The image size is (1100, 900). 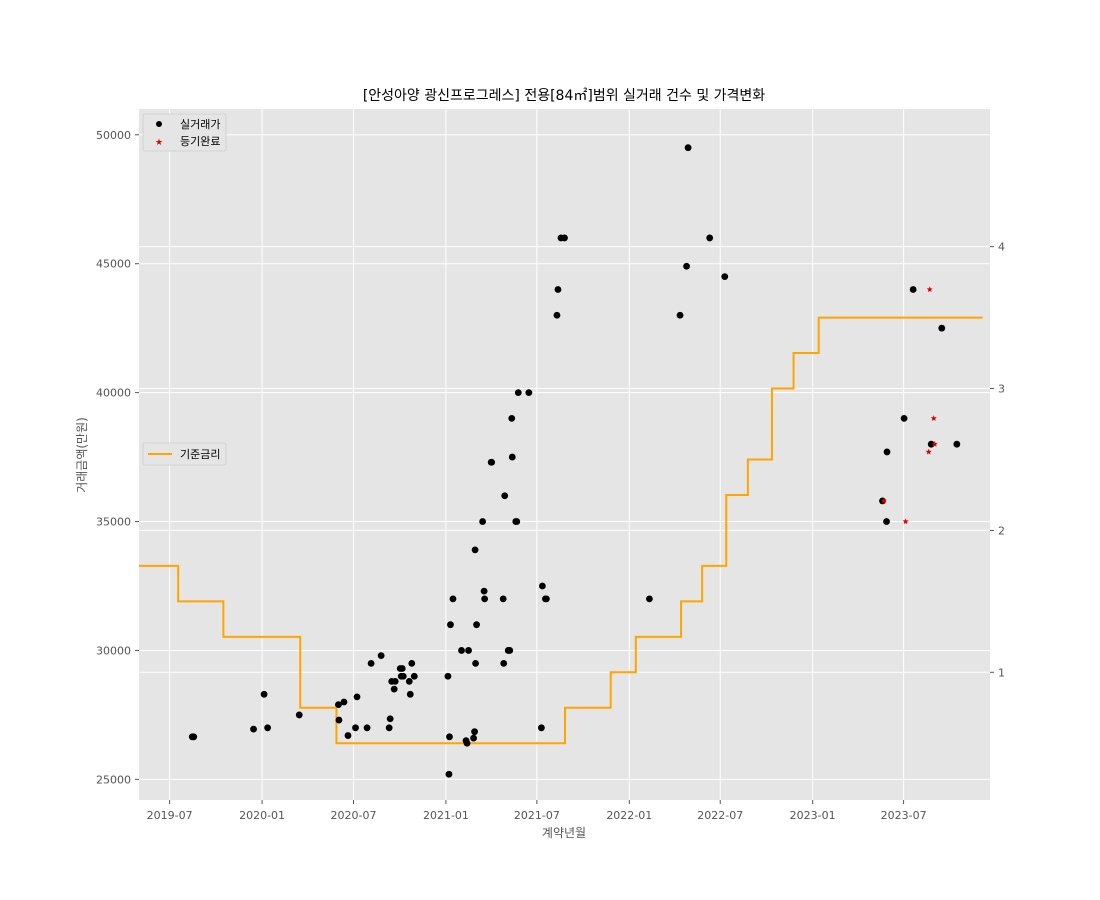 I want to click on chart-title: [안성아양 광신프로그레스] 전용[84㎡]범위 실거래 건수 및 가격변화, so click(x=564, y=96).